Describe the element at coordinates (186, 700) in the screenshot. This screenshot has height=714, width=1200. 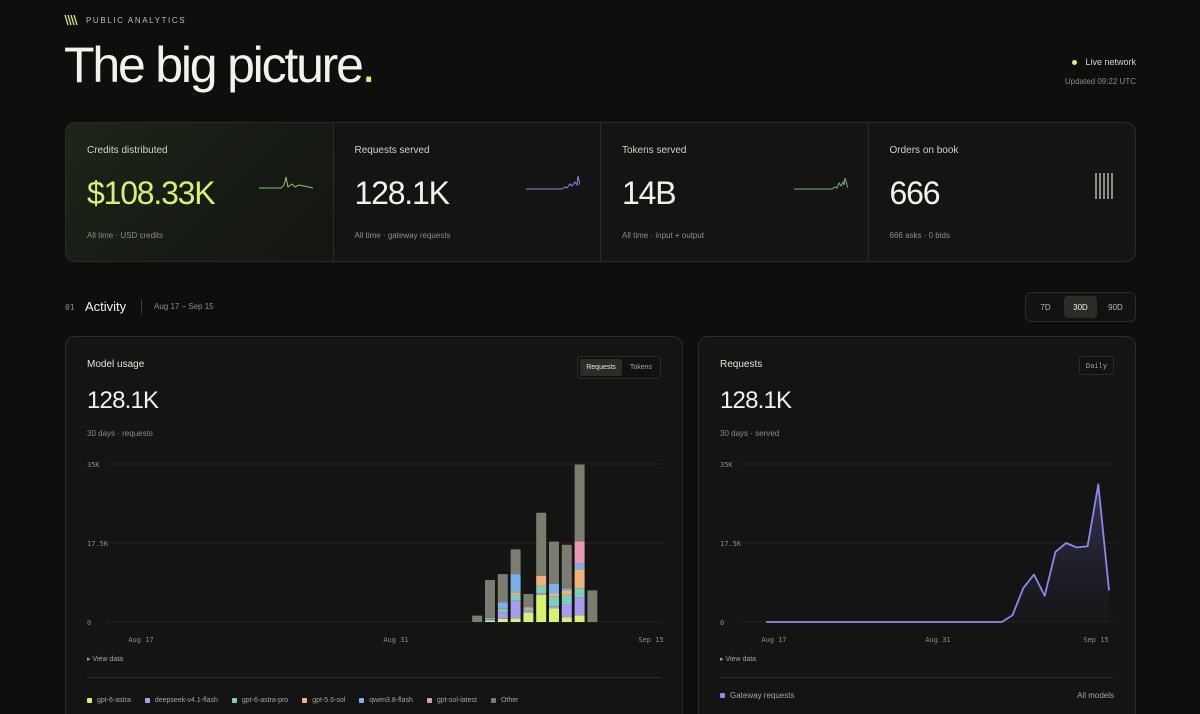
I see `legend-label: deepseek-v4.1-flash` at that location.